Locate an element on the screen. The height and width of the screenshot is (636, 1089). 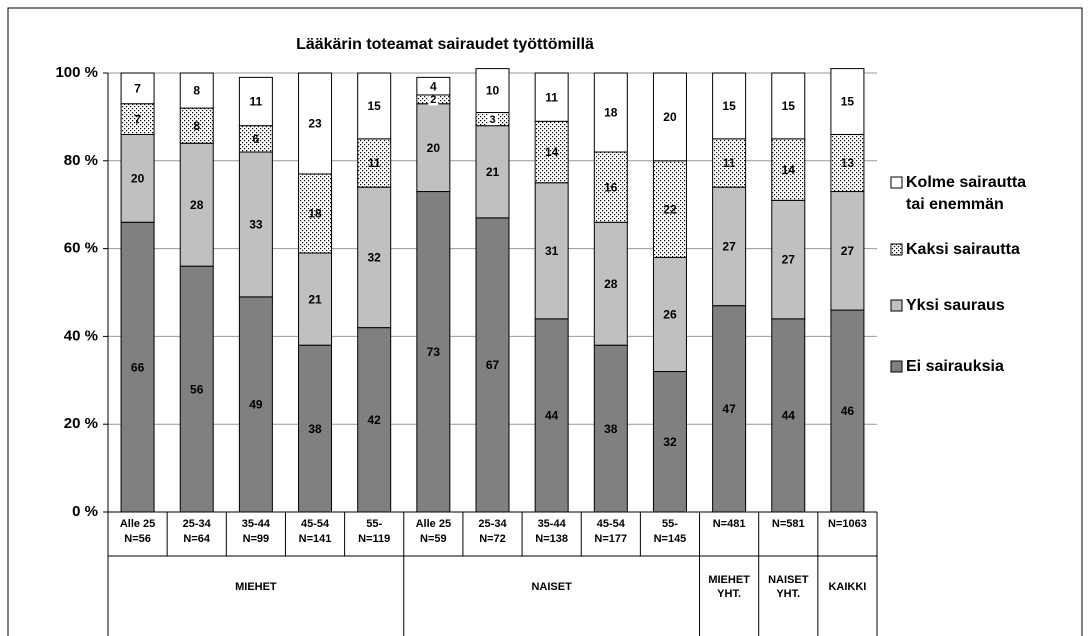
data-label: 23 is located at coordinates (315, 124).